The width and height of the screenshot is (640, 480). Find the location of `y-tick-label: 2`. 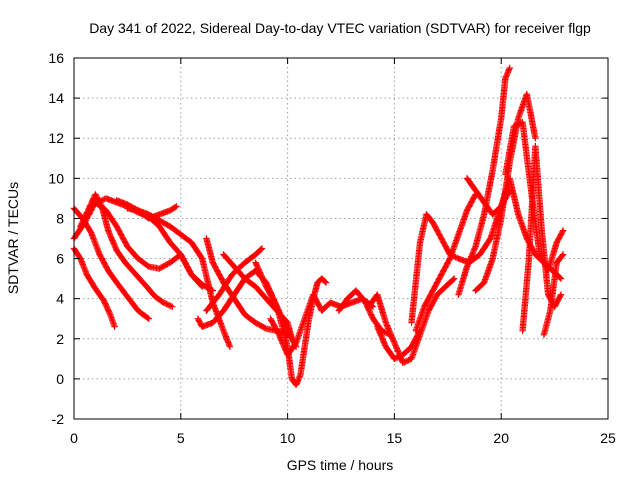

y-tick-label: 2 is located at coordinates (60, 339).